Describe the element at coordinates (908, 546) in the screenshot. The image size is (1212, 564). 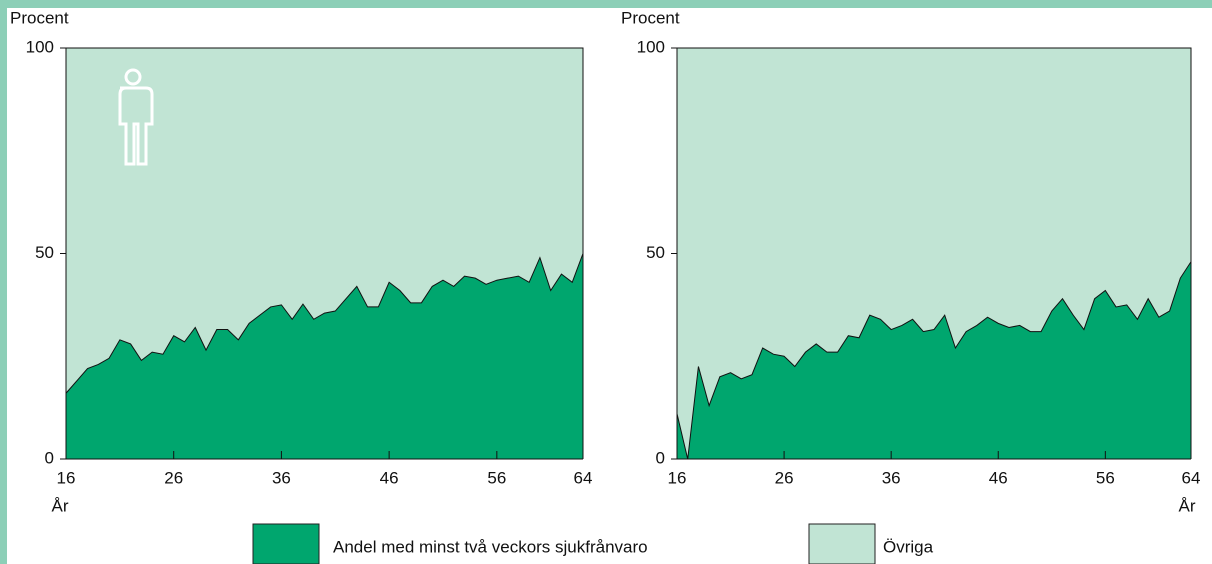
I see `legend-label: Övriga` at that location.